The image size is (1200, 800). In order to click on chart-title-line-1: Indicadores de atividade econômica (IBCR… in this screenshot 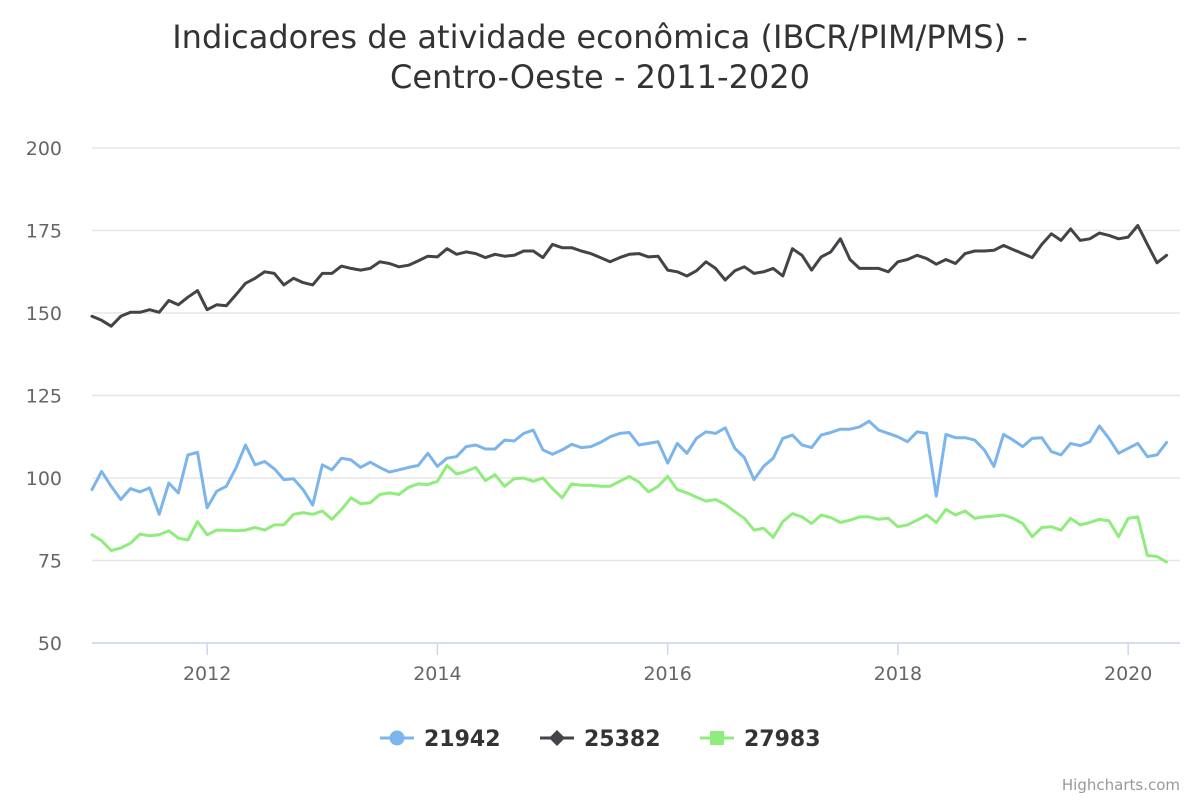, I will do `click(600, 37)`.